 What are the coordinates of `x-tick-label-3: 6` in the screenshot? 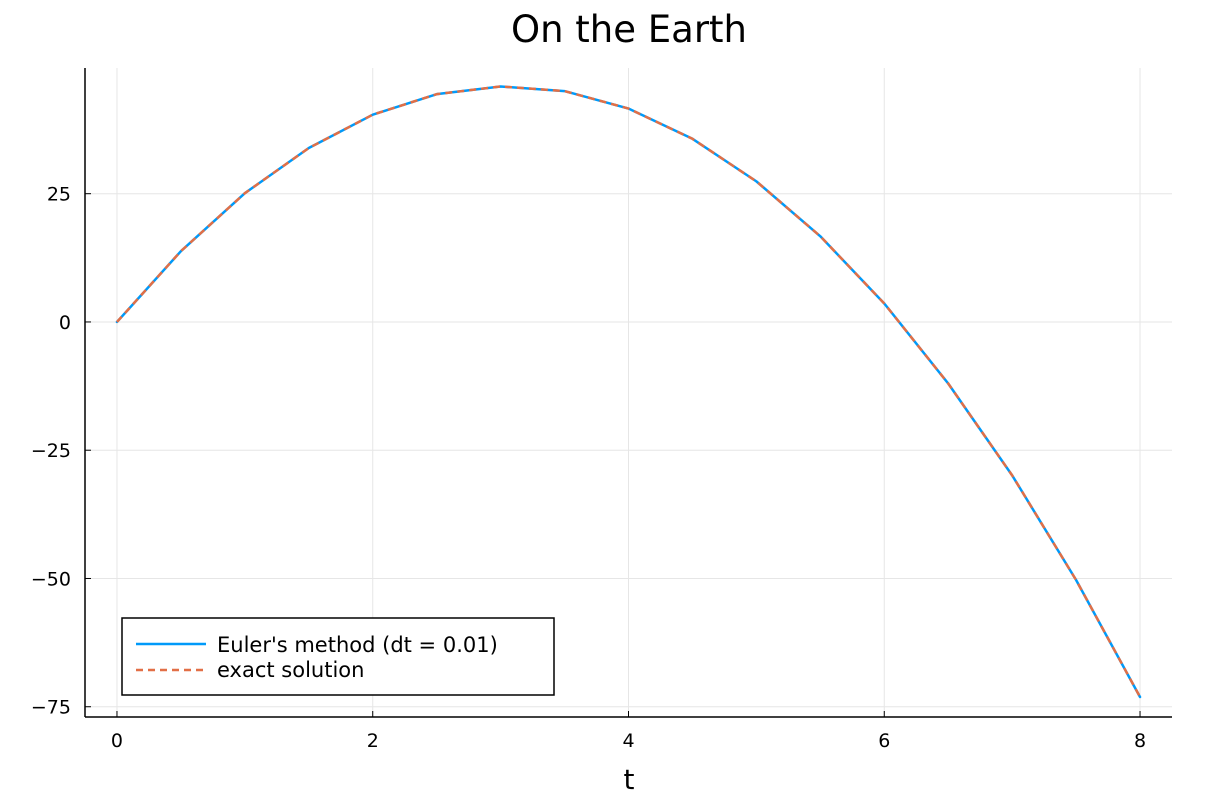 It's located at (884, 741).